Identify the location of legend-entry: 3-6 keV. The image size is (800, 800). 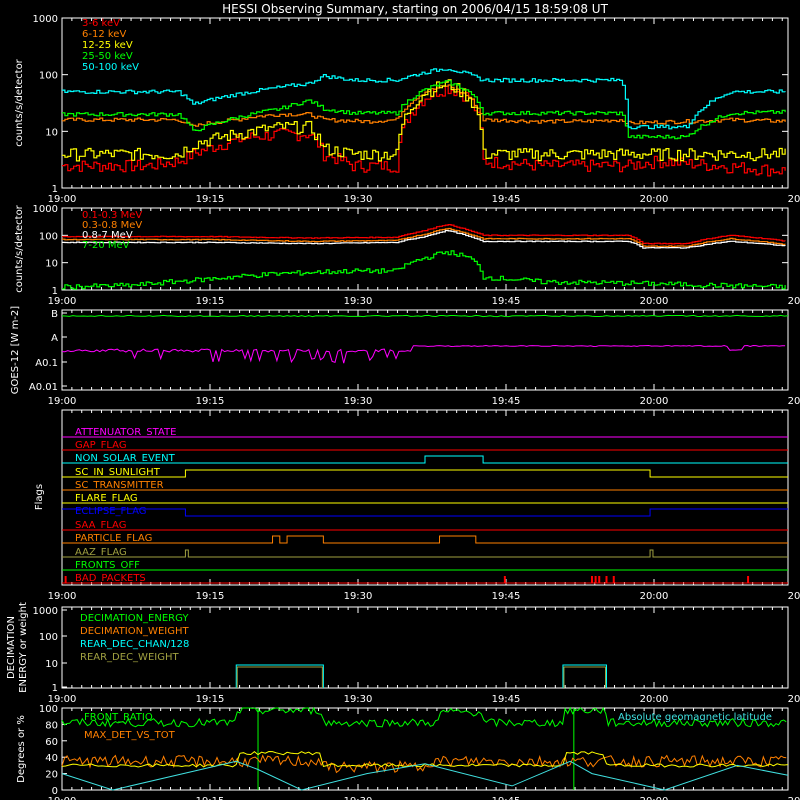
(101, 23).